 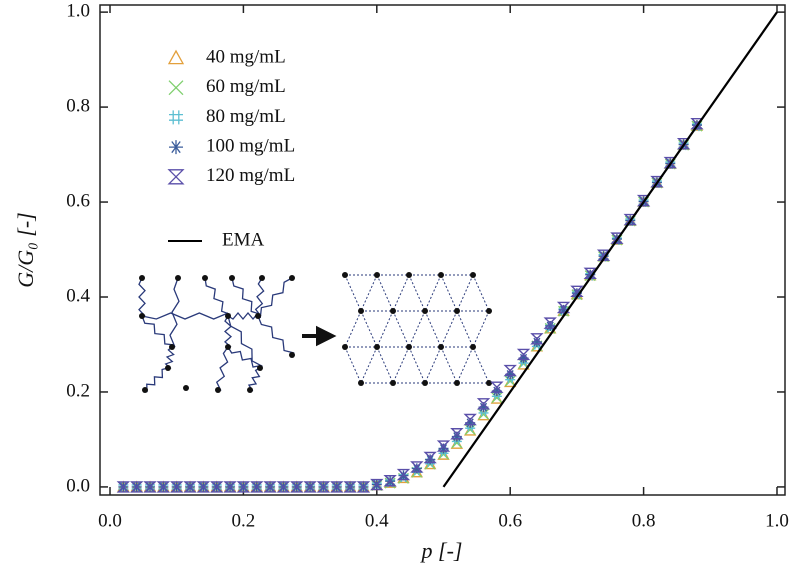 What do you see at coordinates (246, 86) in the screenshot?
I see `legend-label: 60 mg/mL` at bounding box center [246, 86].